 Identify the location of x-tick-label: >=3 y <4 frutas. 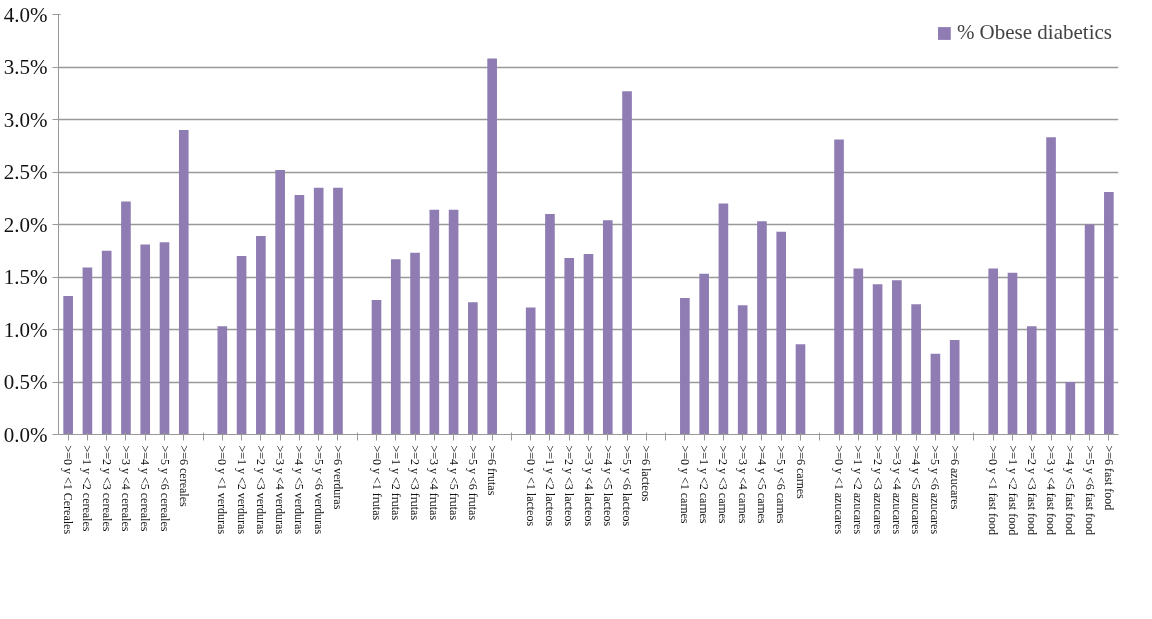
(434, 483).